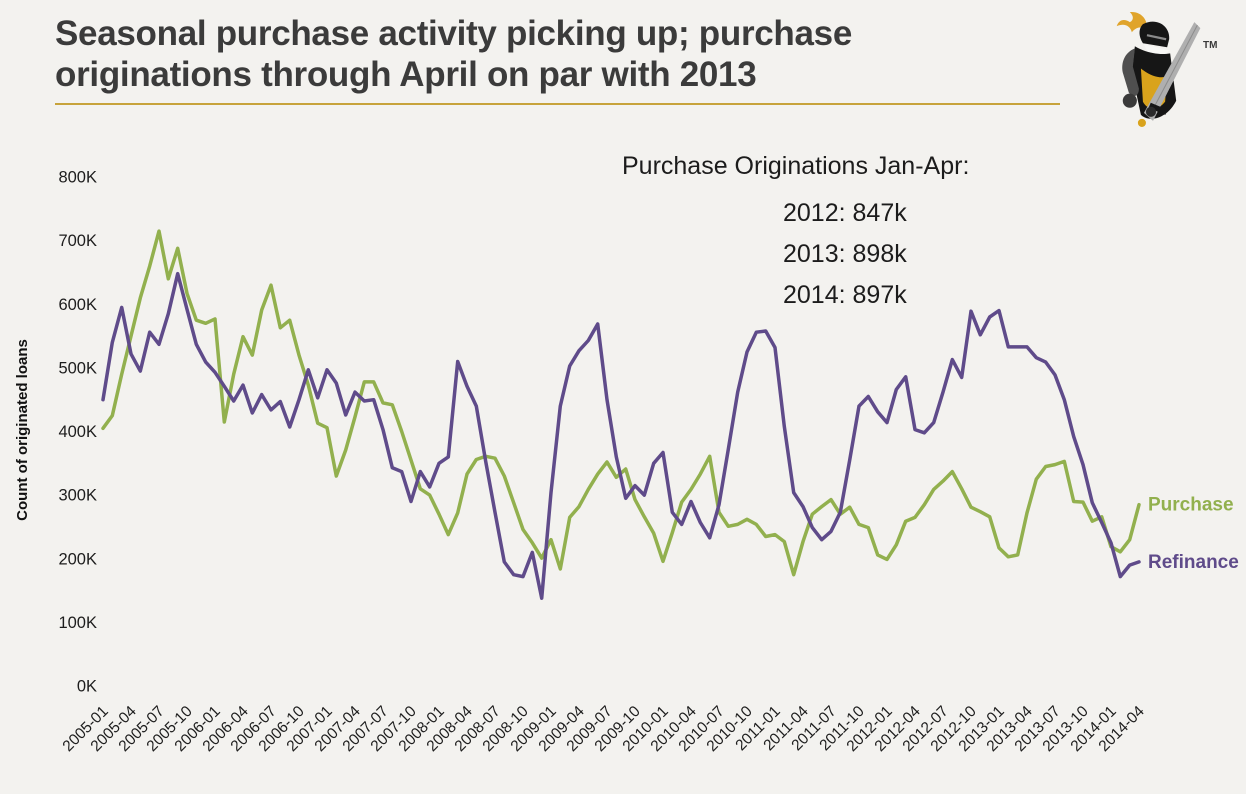 This screenshot has height=794, width=1246. I want to click on annotation-entries: 2012: 847k 2013: 898k 2014: 897k, so click(845, 254).